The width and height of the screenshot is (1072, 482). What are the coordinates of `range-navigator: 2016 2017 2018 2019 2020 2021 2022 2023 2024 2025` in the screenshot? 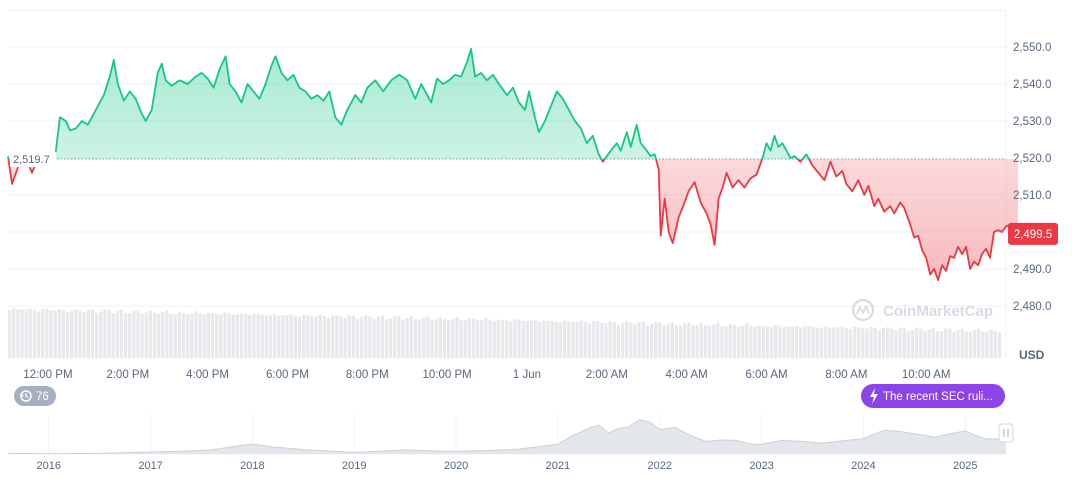 It's located at (510, 442).